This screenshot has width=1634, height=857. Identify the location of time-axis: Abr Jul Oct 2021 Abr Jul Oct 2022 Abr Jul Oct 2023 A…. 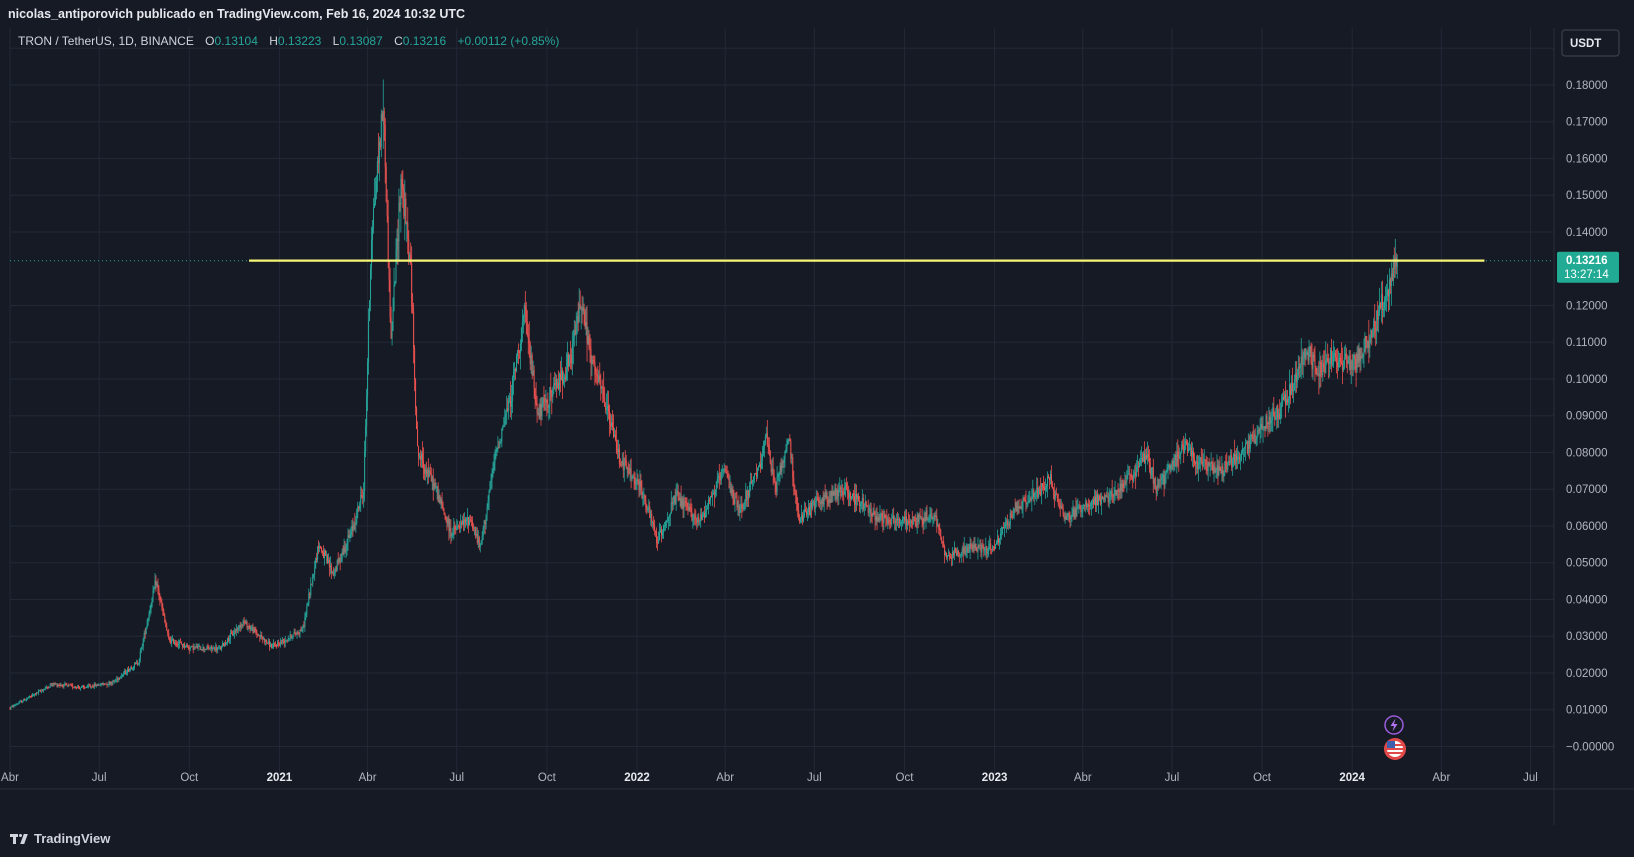
(769, 778).